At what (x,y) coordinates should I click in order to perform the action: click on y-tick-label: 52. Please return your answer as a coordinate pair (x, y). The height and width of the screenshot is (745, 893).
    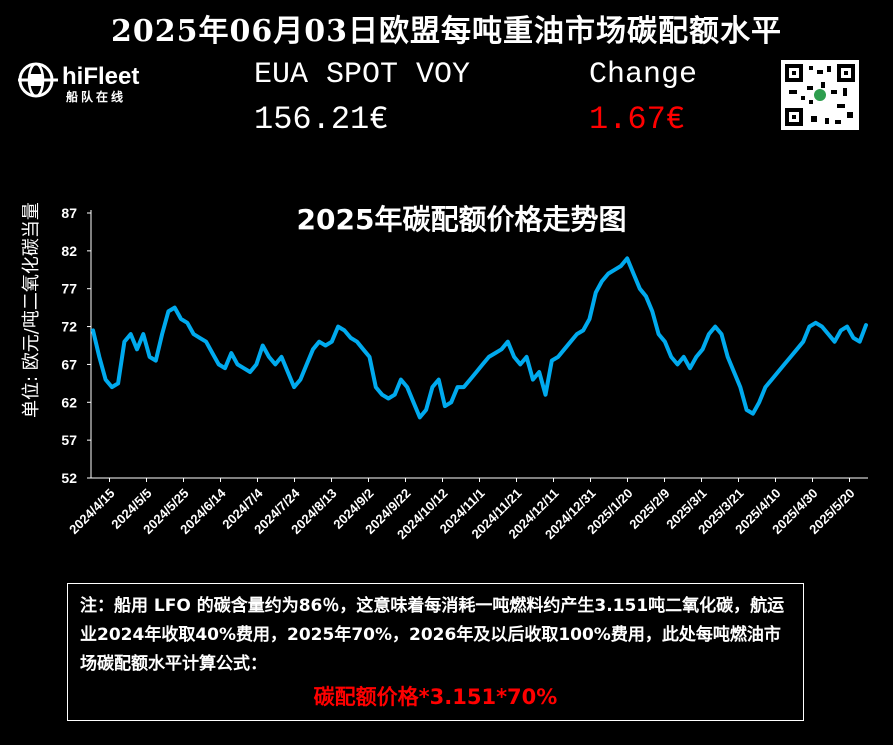
    Looking at the image, I should click on (69, 478).